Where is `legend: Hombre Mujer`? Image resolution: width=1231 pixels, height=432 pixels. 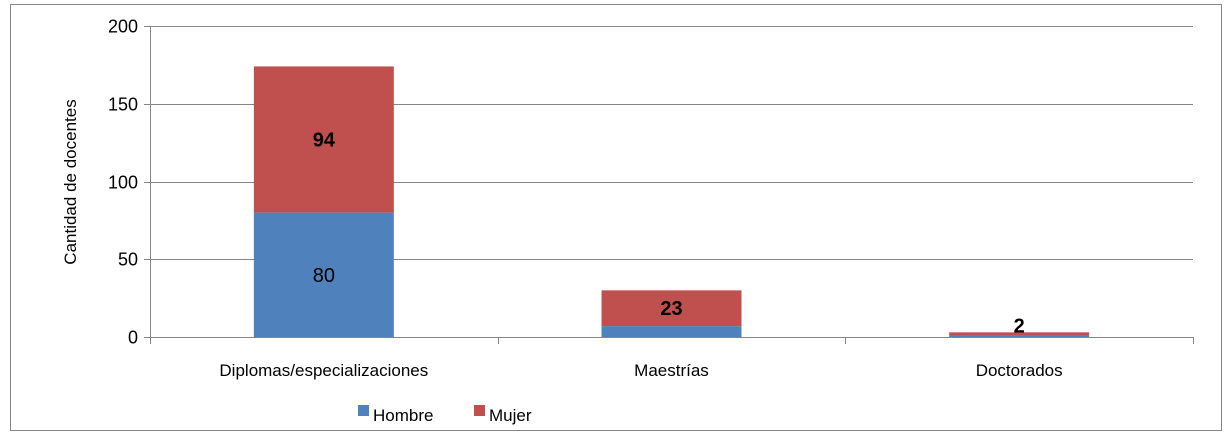 legend: Hombre Mujer is located at coordinates (445, 415).